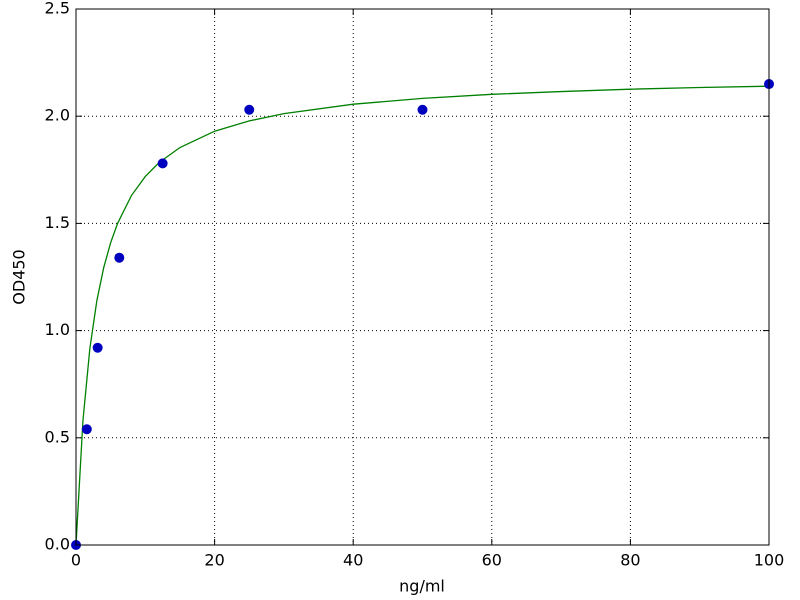 Image resolution: width=800 pixels, height=600 pixels. I want to click on y-tick-label: 0.0, so click(57, 544).